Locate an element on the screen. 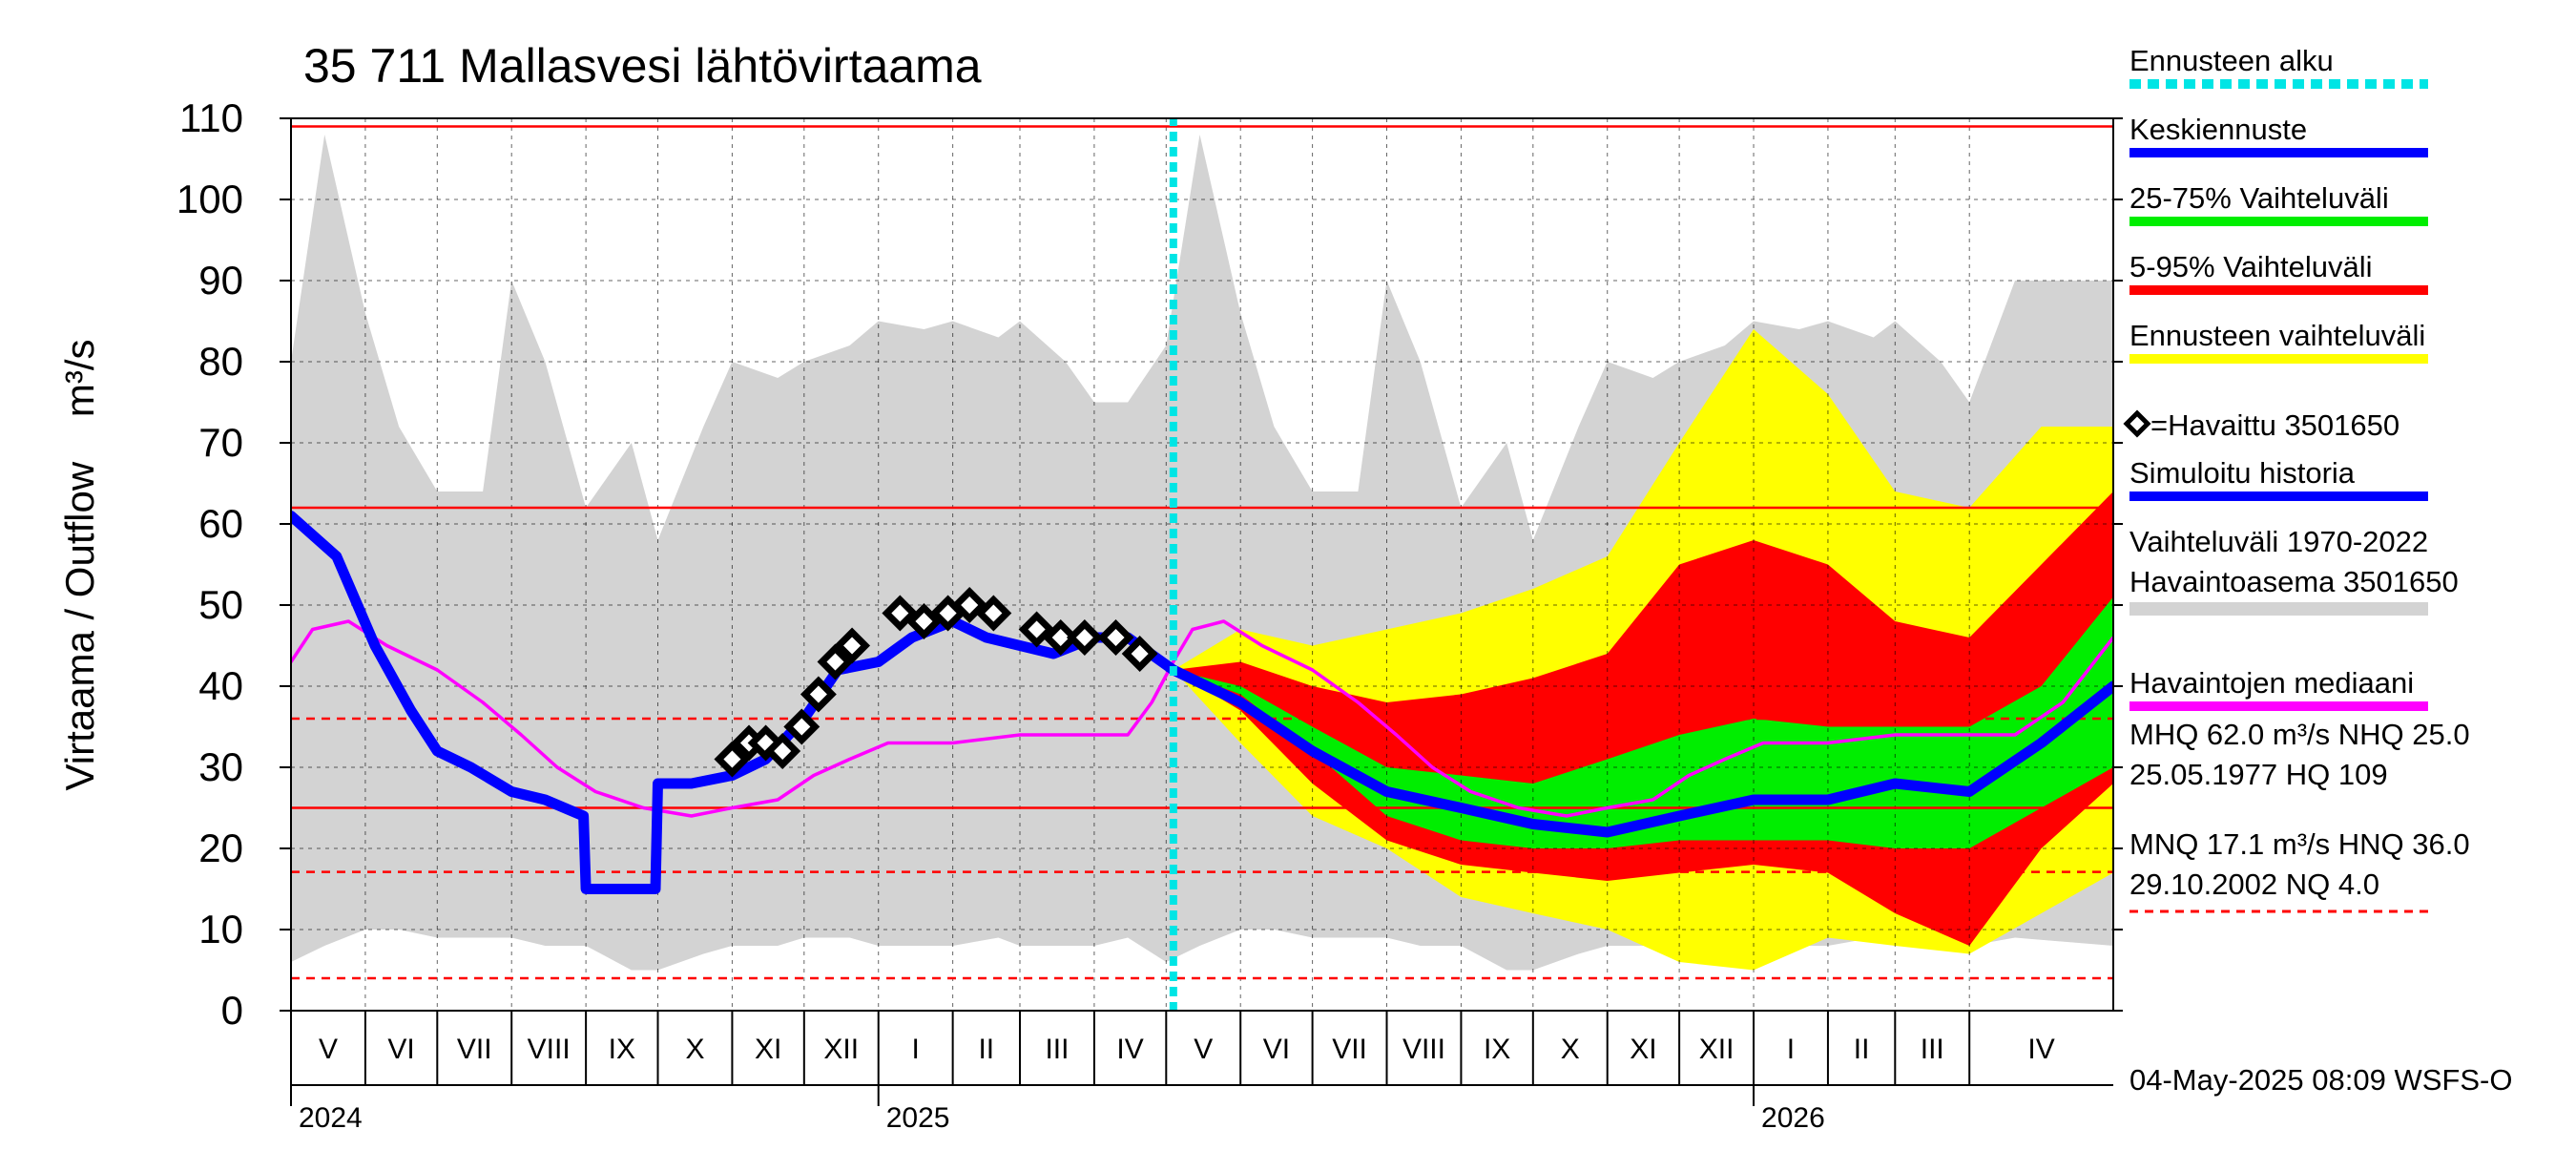 Image resolution: width=2576 pixels, height=1150 pixels. legend-marker-icon is located at coordinates (2137, 423).